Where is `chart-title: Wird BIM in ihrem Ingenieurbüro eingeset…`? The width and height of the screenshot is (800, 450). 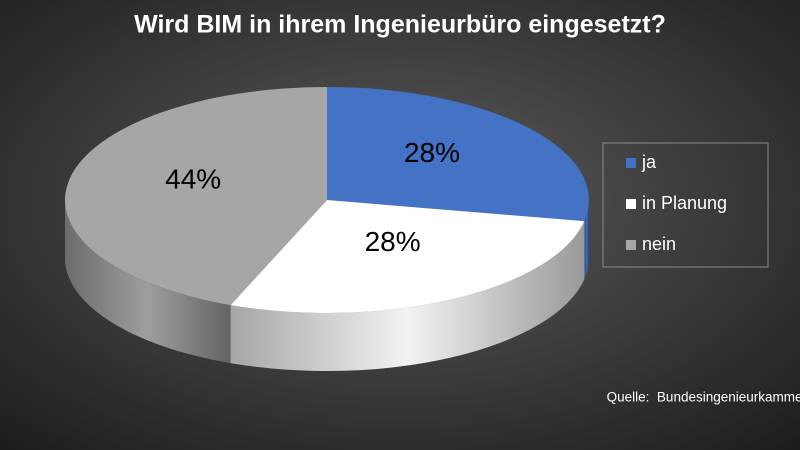
chart-title: Wird BIM in ihrem Ingenieurbüro eingeset… is located at coordinates (400, 25).